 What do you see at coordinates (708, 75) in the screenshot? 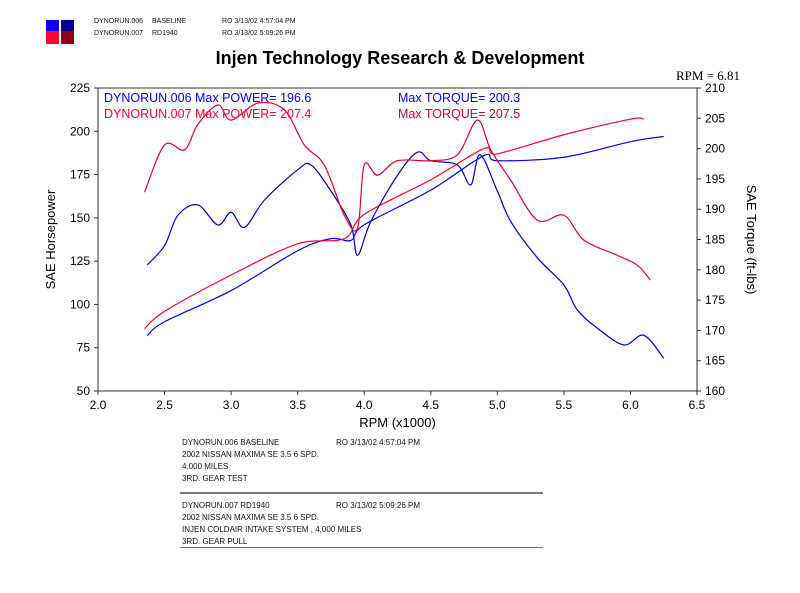
I see `rpm-readout: RPM = 6.81` at bounding box center [708, 75].